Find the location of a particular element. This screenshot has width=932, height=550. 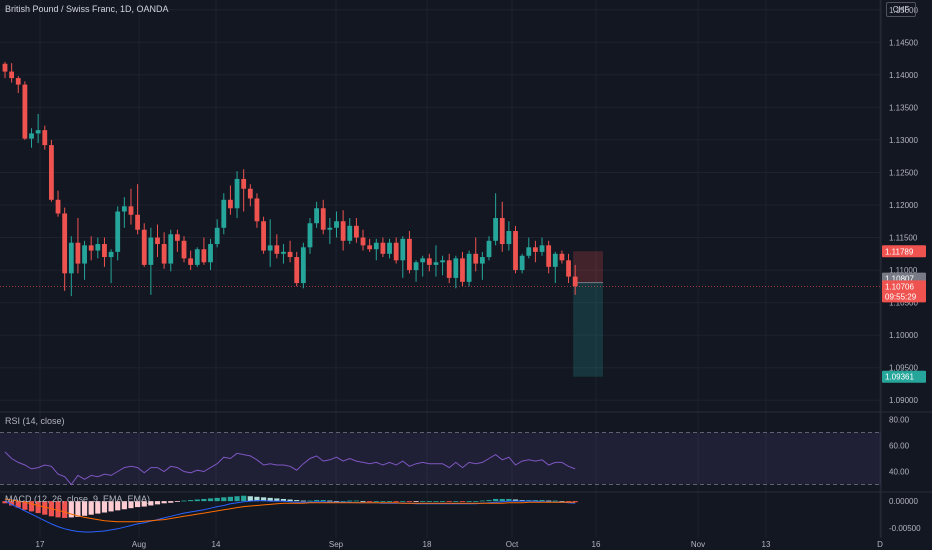

y-tick-label: 1.14500 is located at coordinates (903, 42).